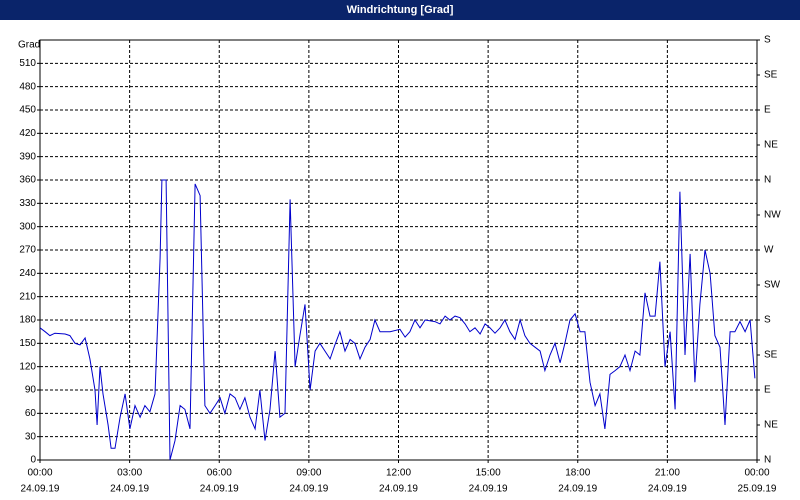 This screenshot has height=500, width=800. I want to click on y-tick-label: 270, so click(27, 250).